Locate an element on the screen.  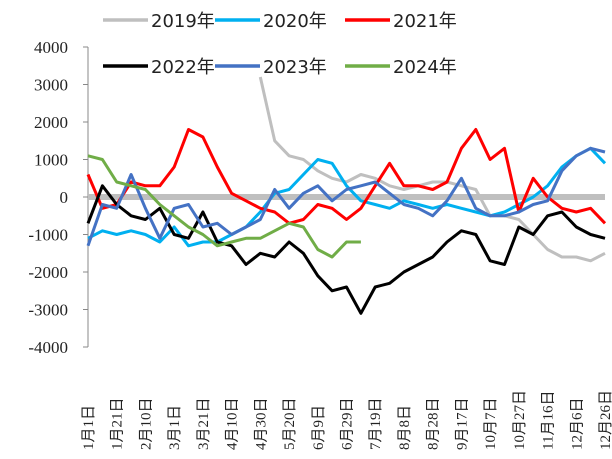
legend-label: 2022年 is located at coordinates (183, 67).